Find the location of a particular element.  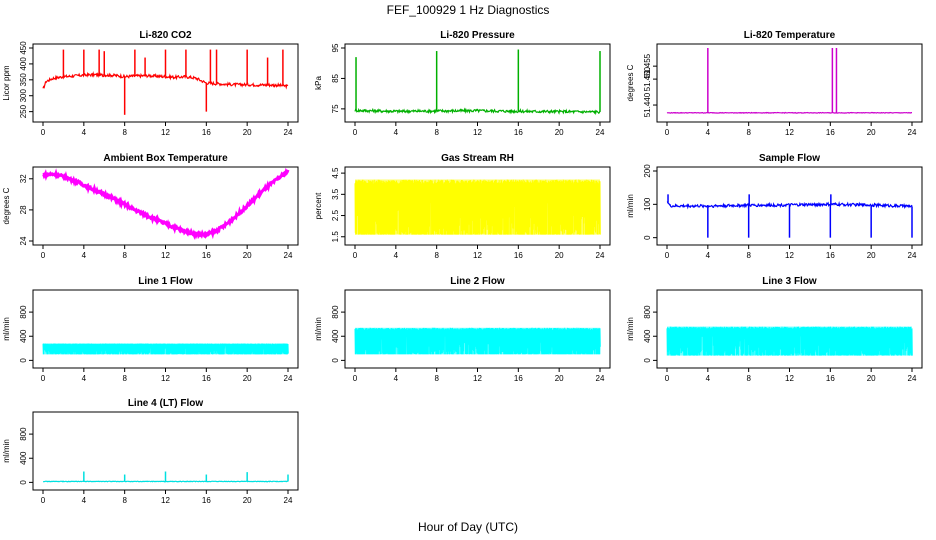

y-tick-label: 350 is located at coordinates (23, 80).